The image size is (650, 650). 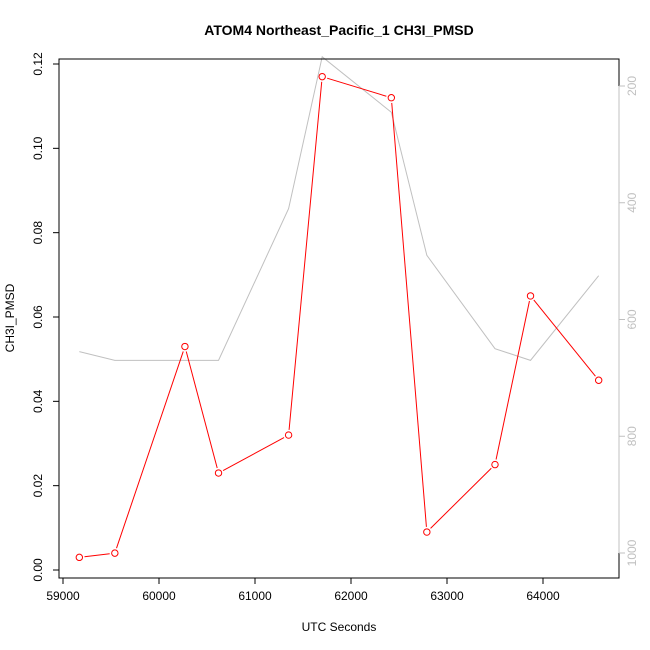 What do you see at coordinates (38, 570) in the screenshot?
I see `y-tick-label: 0.00` at bounding box center [38, 570].